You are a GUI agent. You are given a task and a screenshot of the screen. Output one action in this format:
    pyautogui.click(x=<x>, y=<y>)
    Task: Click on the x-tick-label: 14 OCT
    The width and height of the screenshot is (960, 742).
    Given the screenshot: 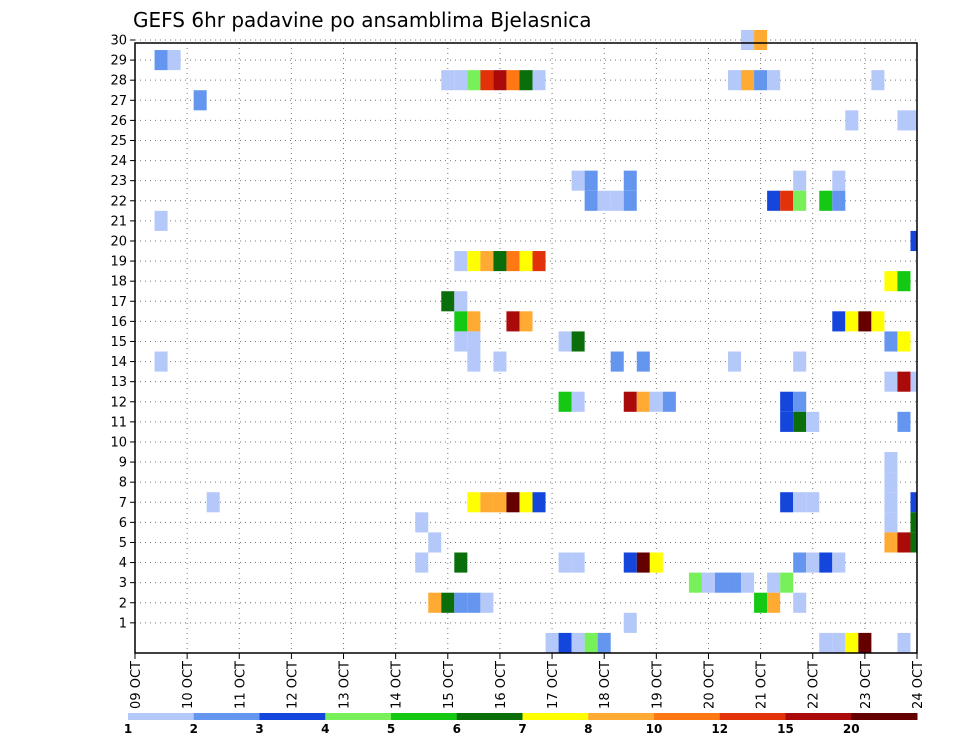 What is the action you would take?
    pyautogui.click(x=397, y=685)
    